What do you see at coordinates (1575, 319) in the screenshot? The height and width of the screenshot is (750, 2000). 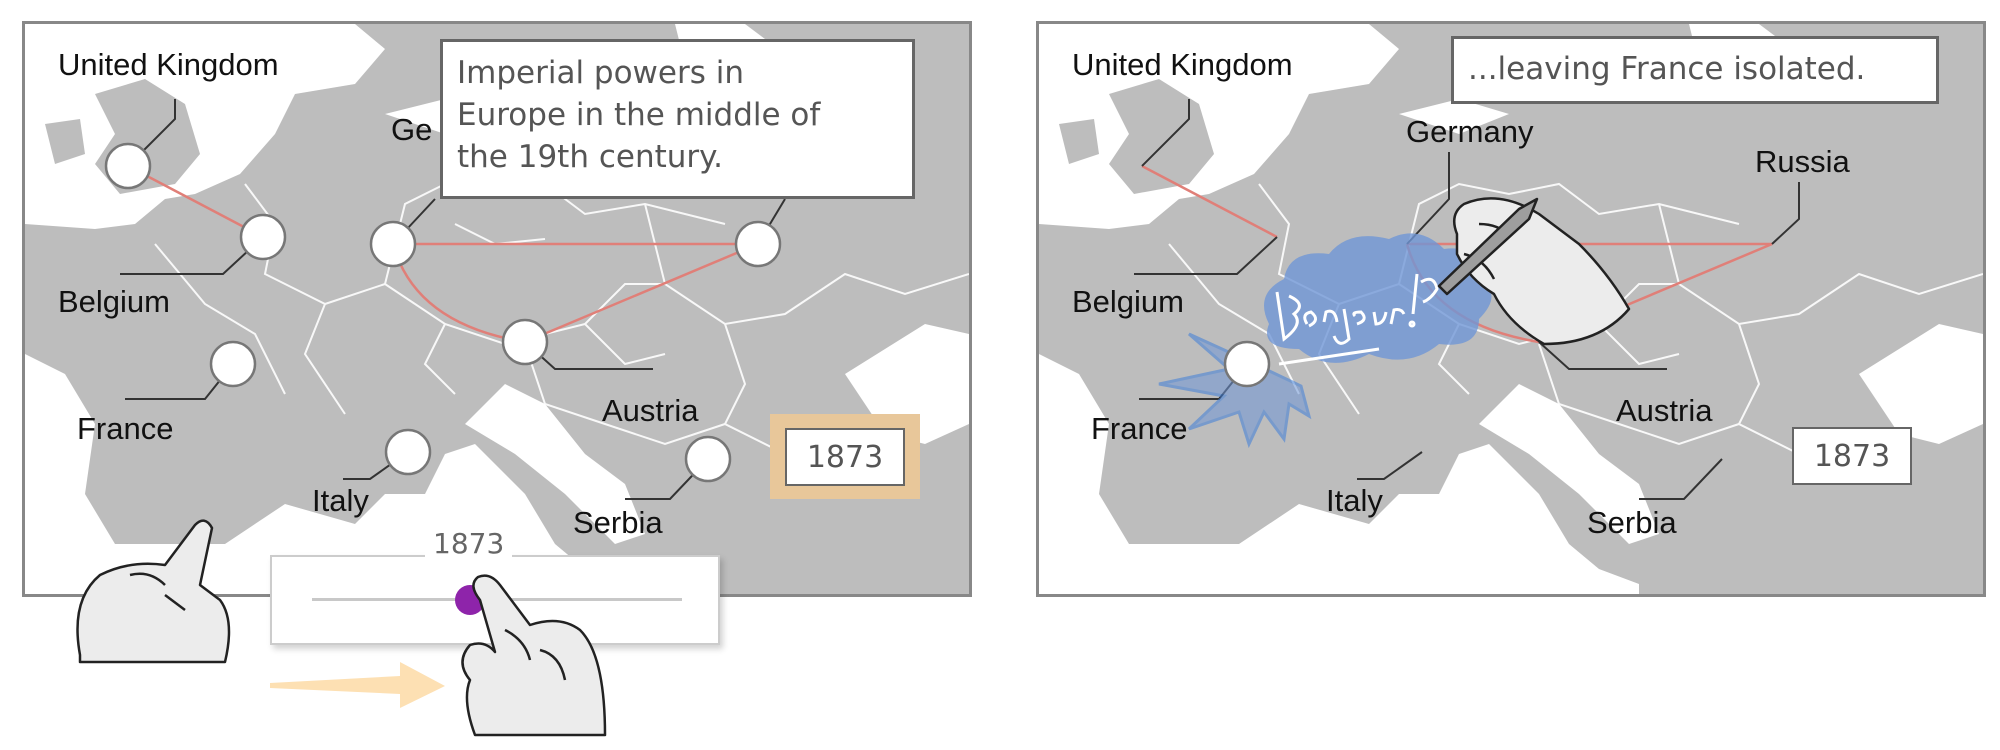 I see `borders` at bounding box center [1575, 319].